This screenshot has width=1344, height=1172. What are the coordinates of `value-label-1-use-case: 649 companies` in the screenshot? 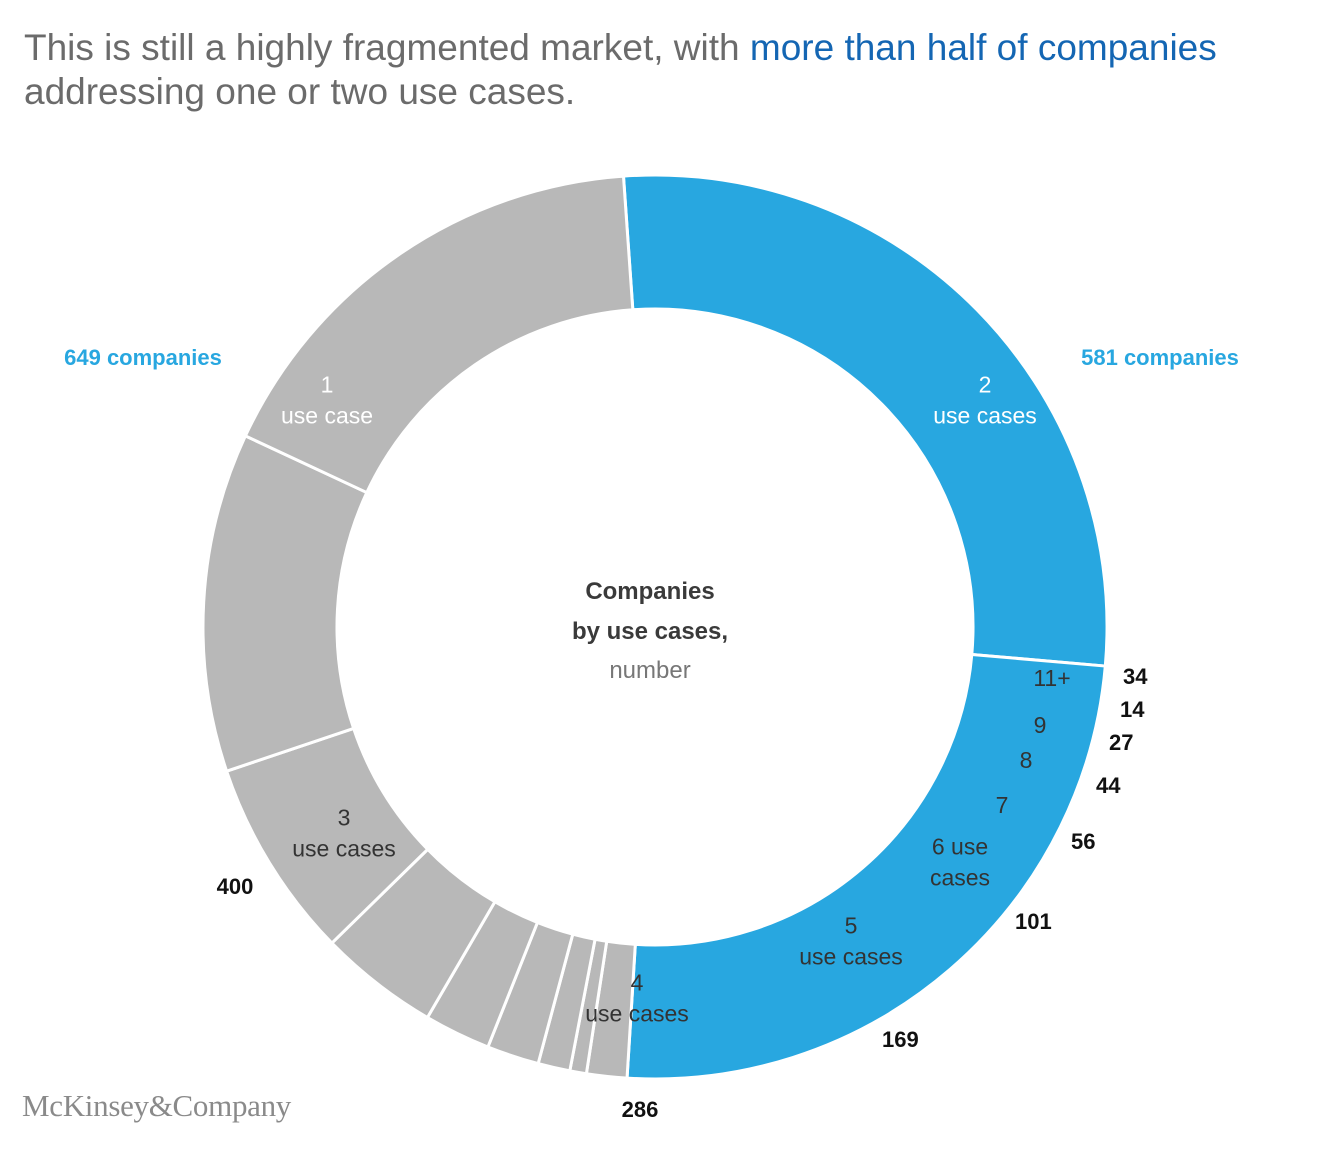 It's located at (143, 357).